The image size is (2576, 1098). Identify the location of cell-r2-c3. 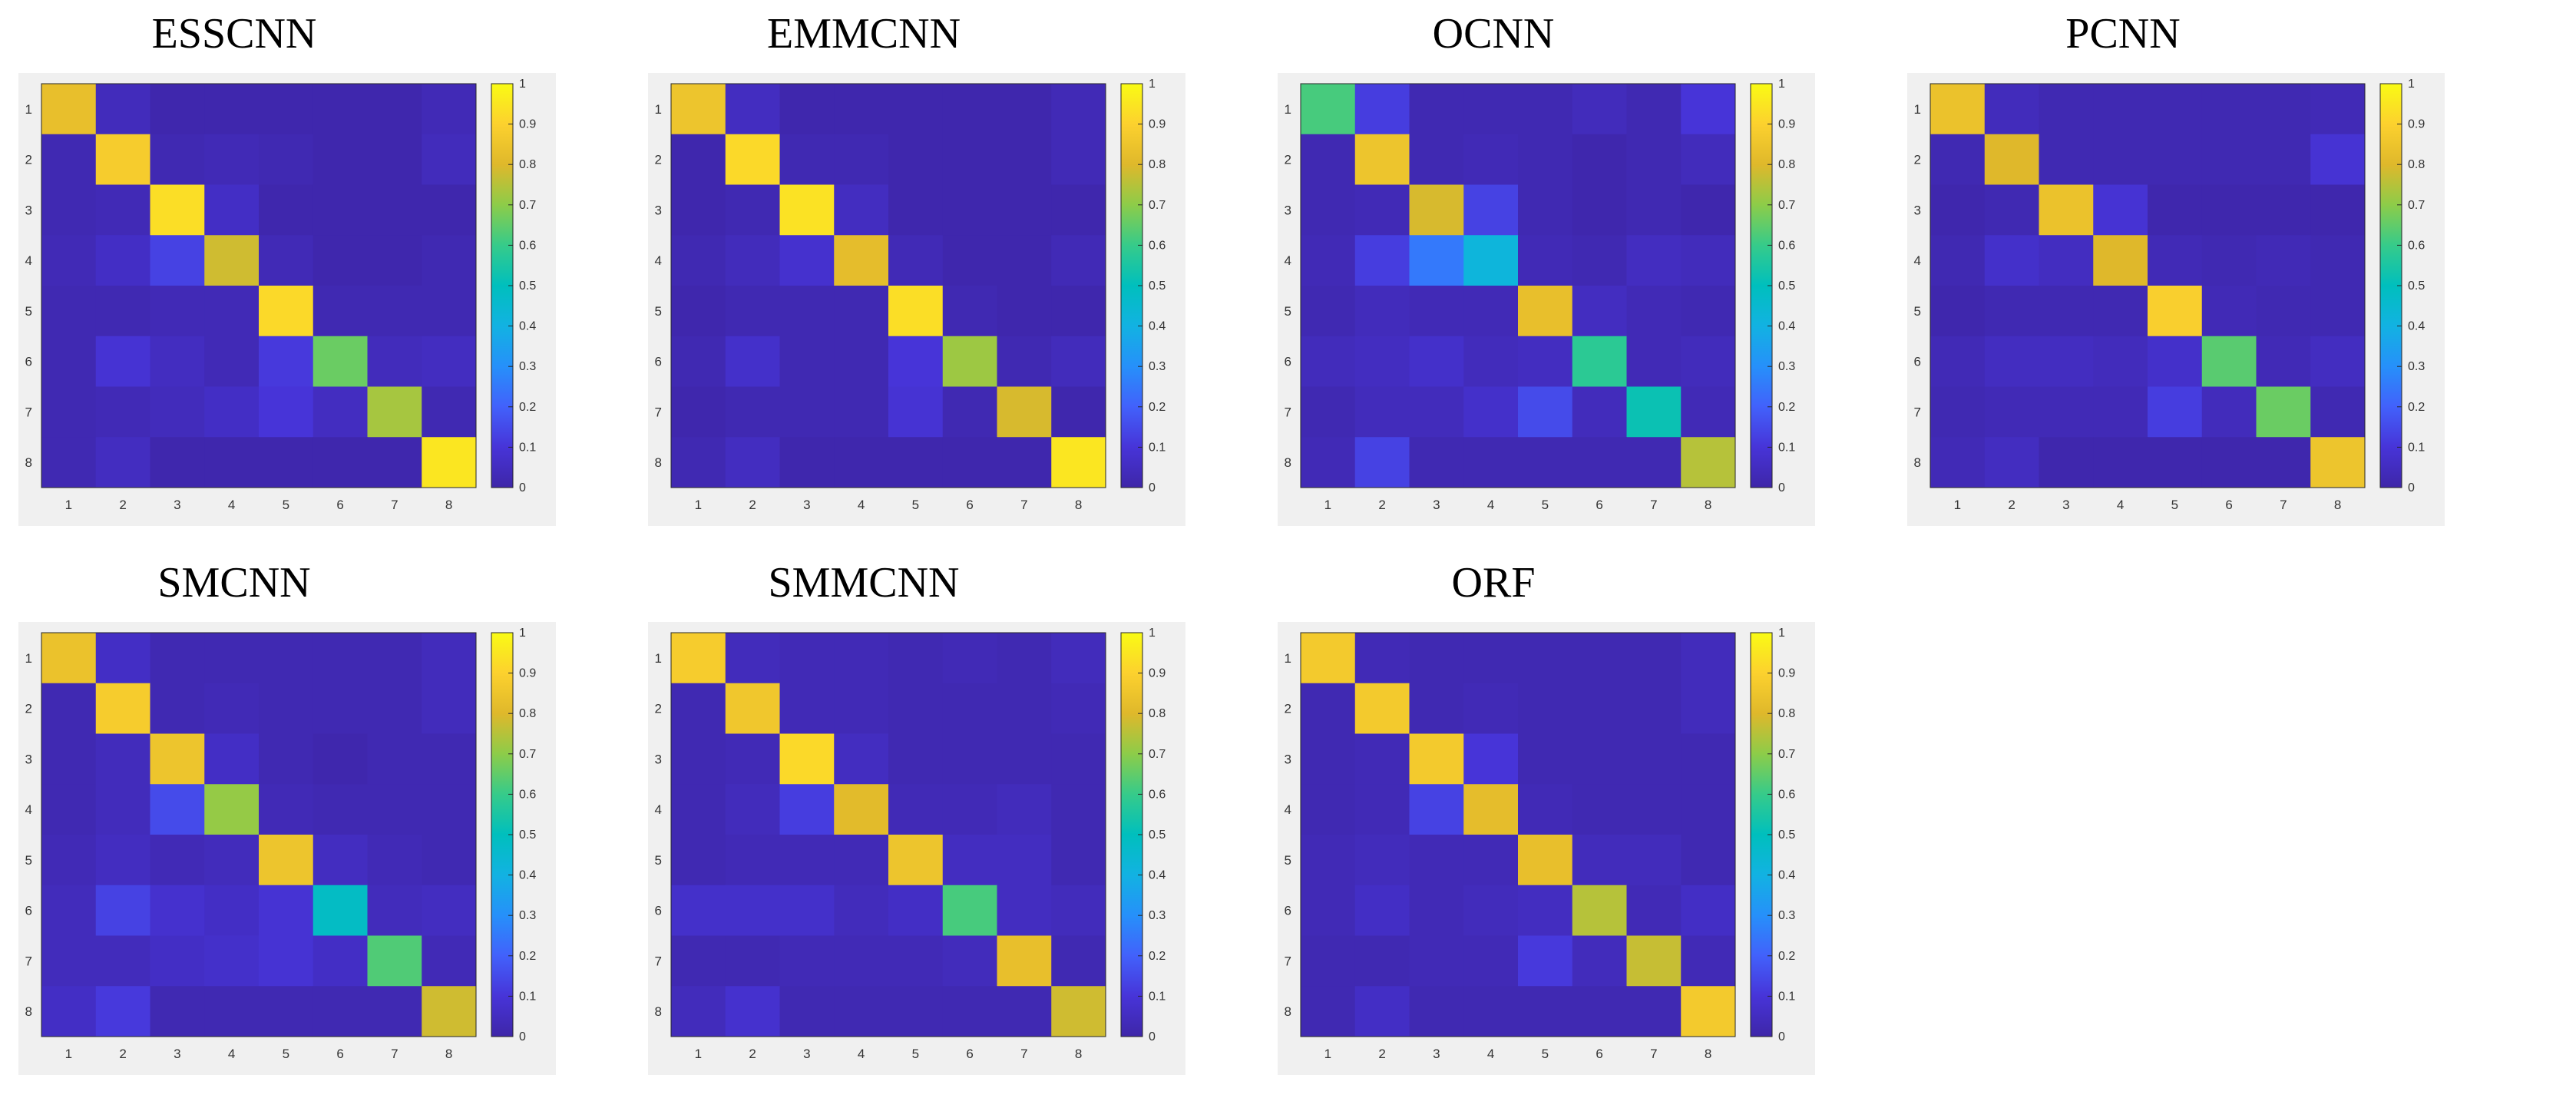
(807, 159).